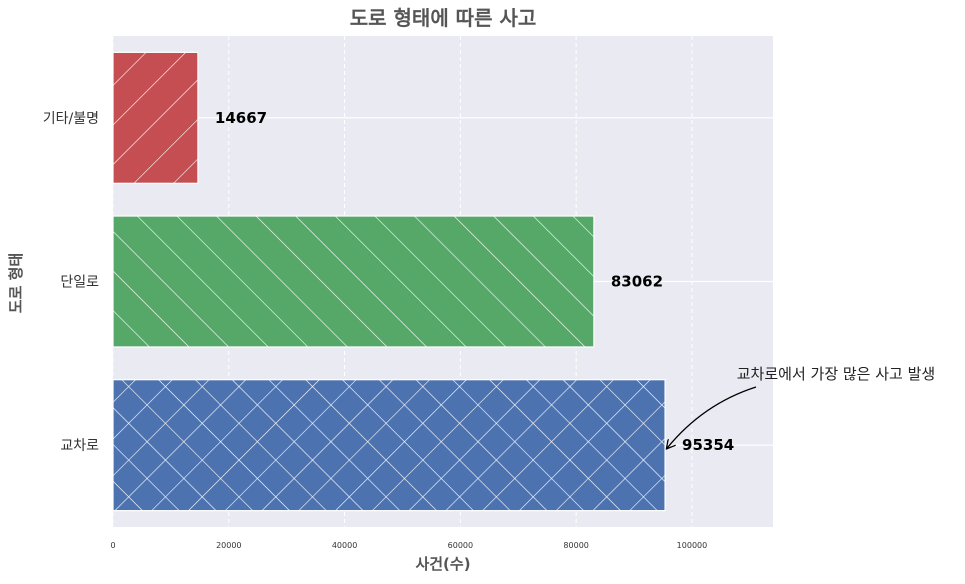  What do you see at coordinates (228, 545) in the screenshot?
I see `x-tick-label: 20000` at bounding box center [228, 545].